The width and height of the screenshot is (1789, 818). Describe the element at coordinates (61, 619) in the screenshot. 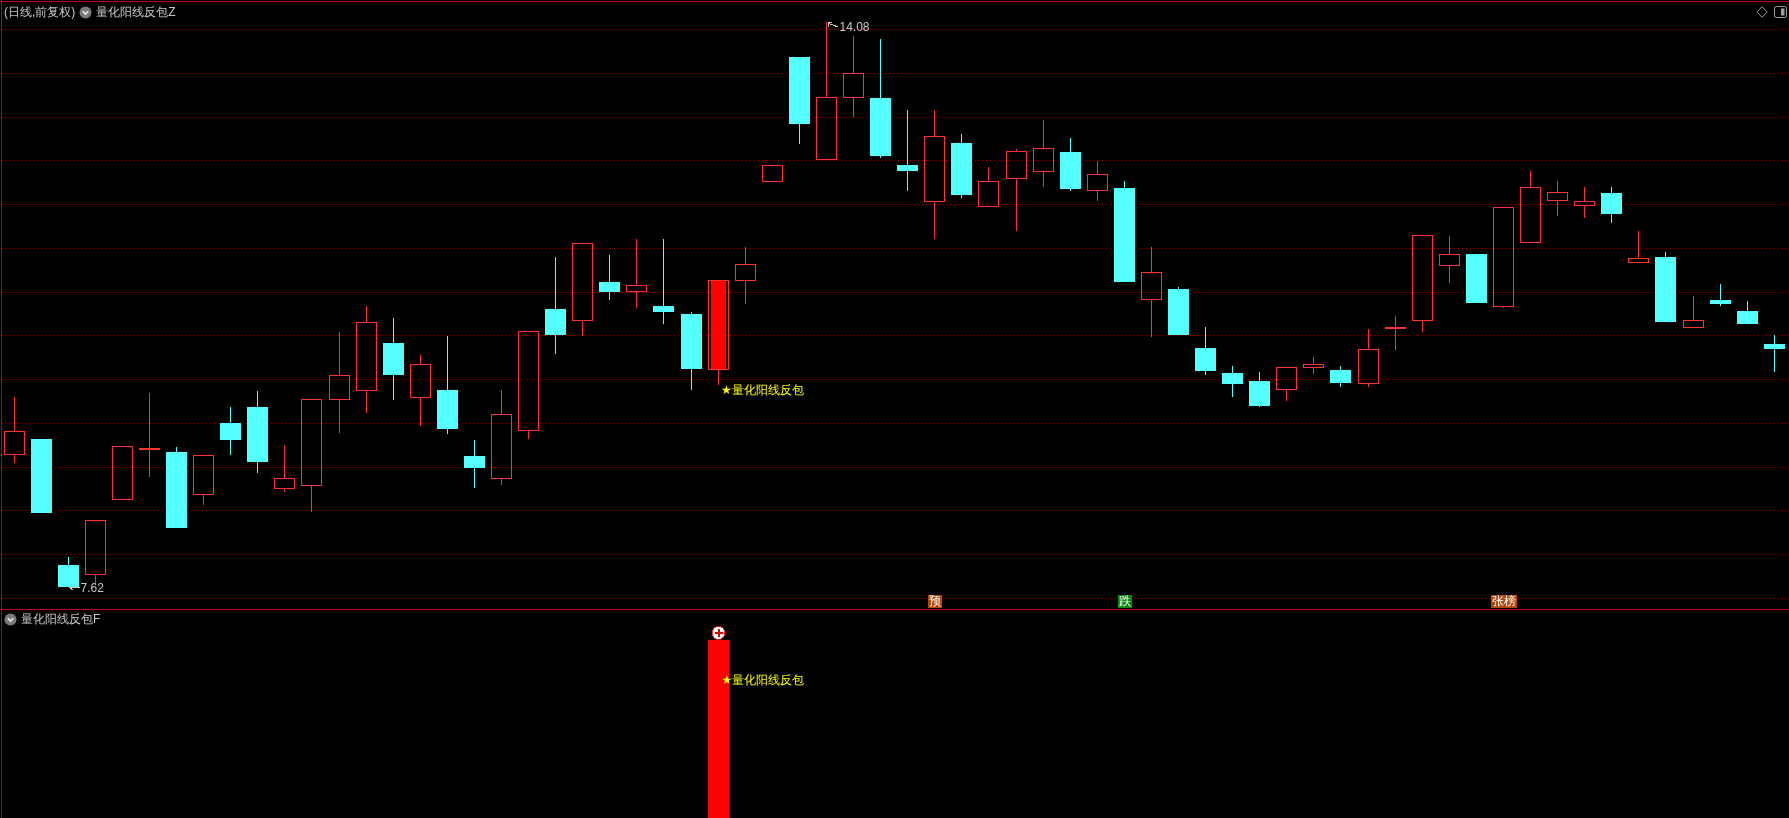

I see `chart-title: 量化阳线反包F` at that location.